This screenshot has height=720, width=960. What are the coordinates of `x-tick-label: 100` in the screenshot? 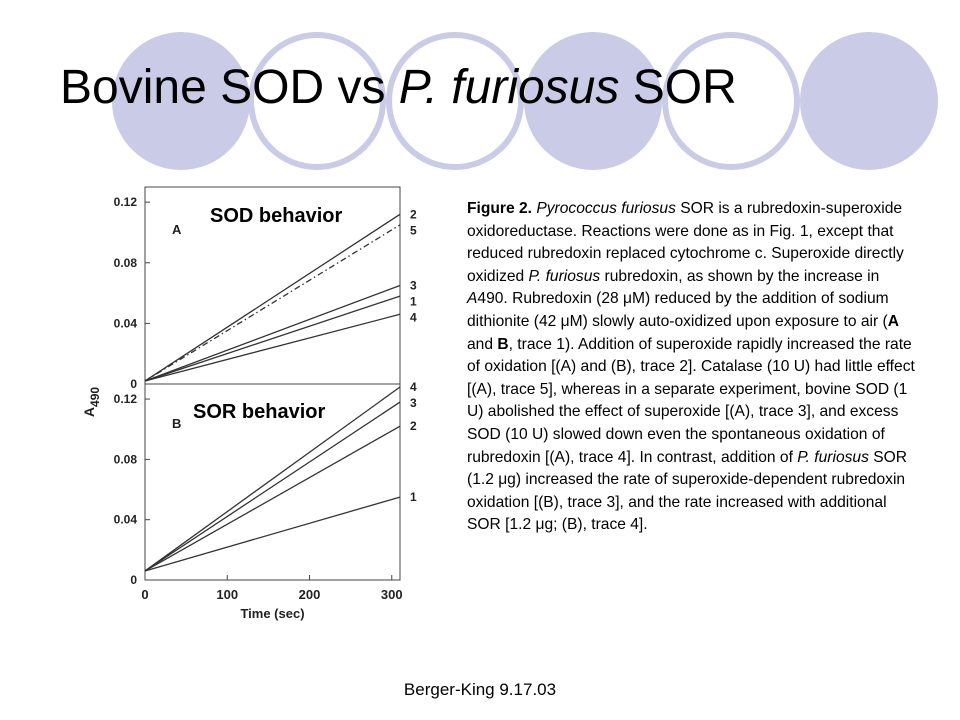 It's located at (227, 594).